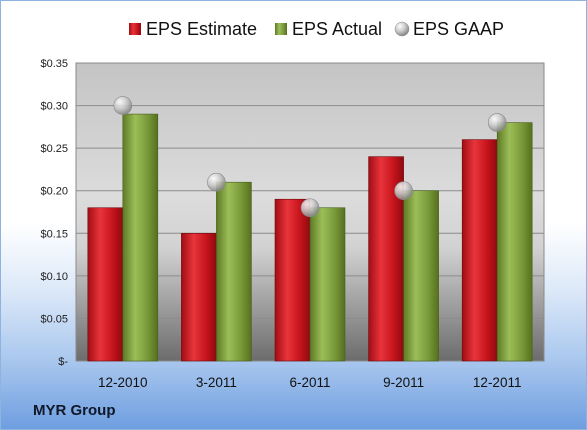 Image resolution: width=587 pixels, height=430 pixels. Describe the element at coordinates (63, 362) in the screenshot. I see `y-tick-label: $-` at that location.